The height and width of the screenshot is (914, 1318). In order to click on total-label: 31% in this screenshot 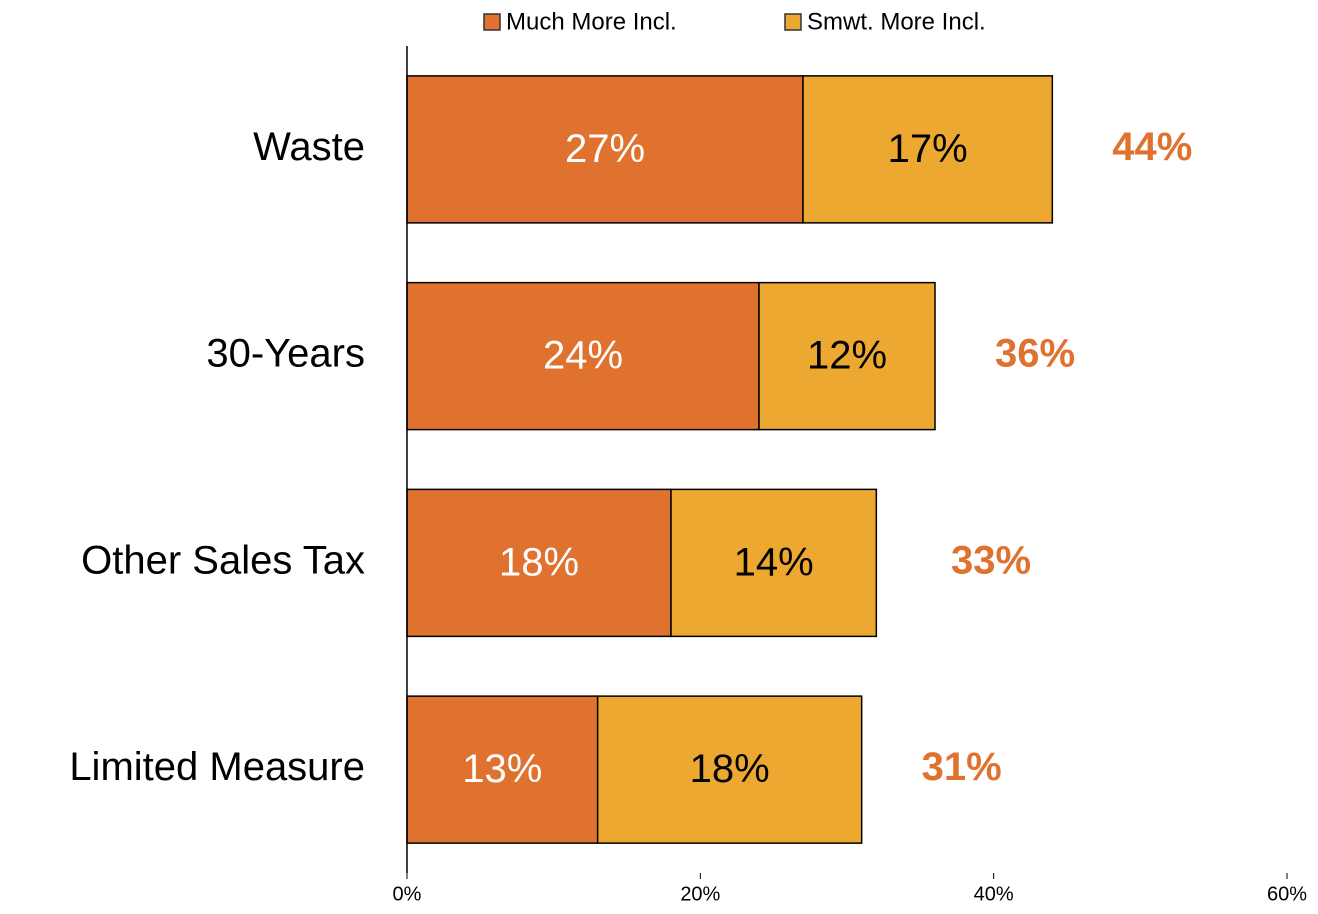, I will do `click(962, 767)`.